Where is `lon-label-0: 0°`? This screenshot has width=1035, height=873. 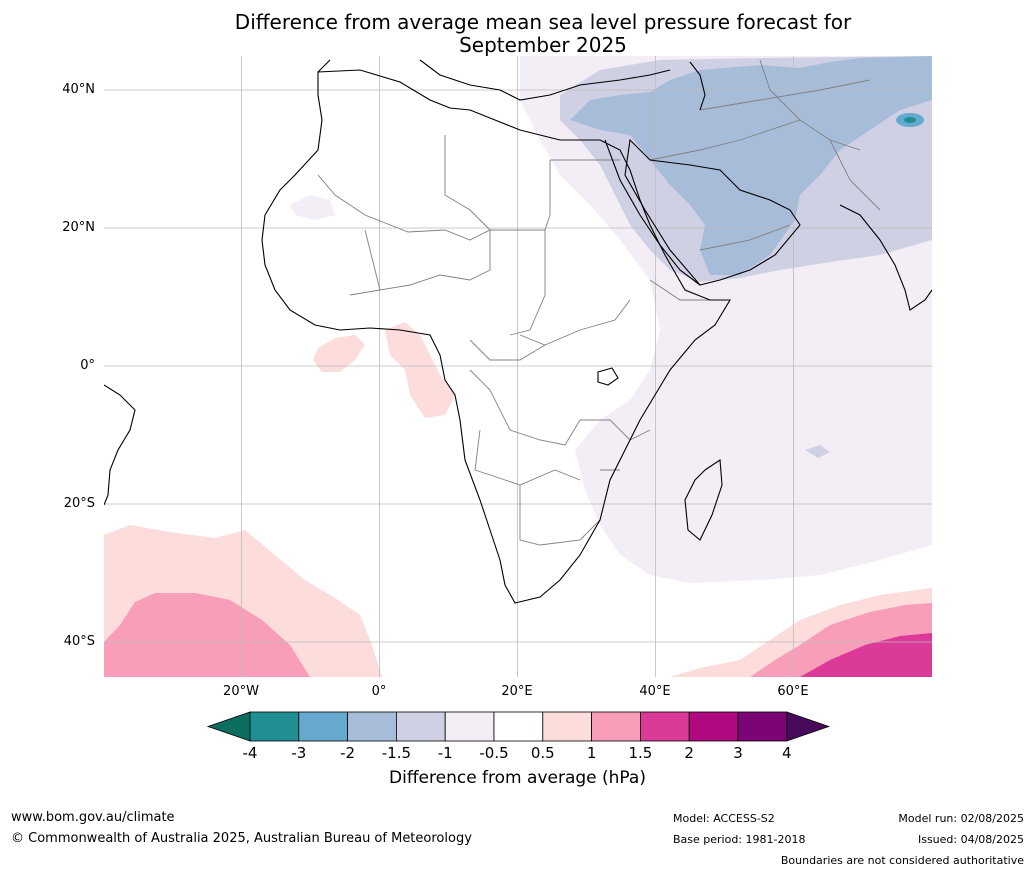 lon-label-0: 0° is located at coordinates (379, 691).